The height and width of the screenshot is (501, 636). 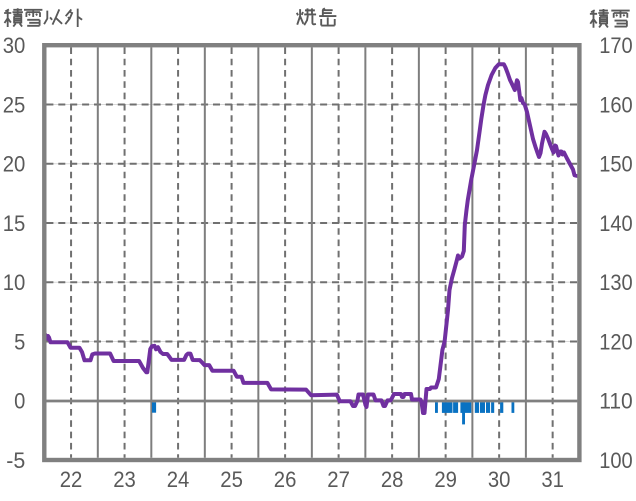 What do you see at coordinates (19, 341) in the screenshot?
I see `svg-text: 5` at bounding box center [19, 341].